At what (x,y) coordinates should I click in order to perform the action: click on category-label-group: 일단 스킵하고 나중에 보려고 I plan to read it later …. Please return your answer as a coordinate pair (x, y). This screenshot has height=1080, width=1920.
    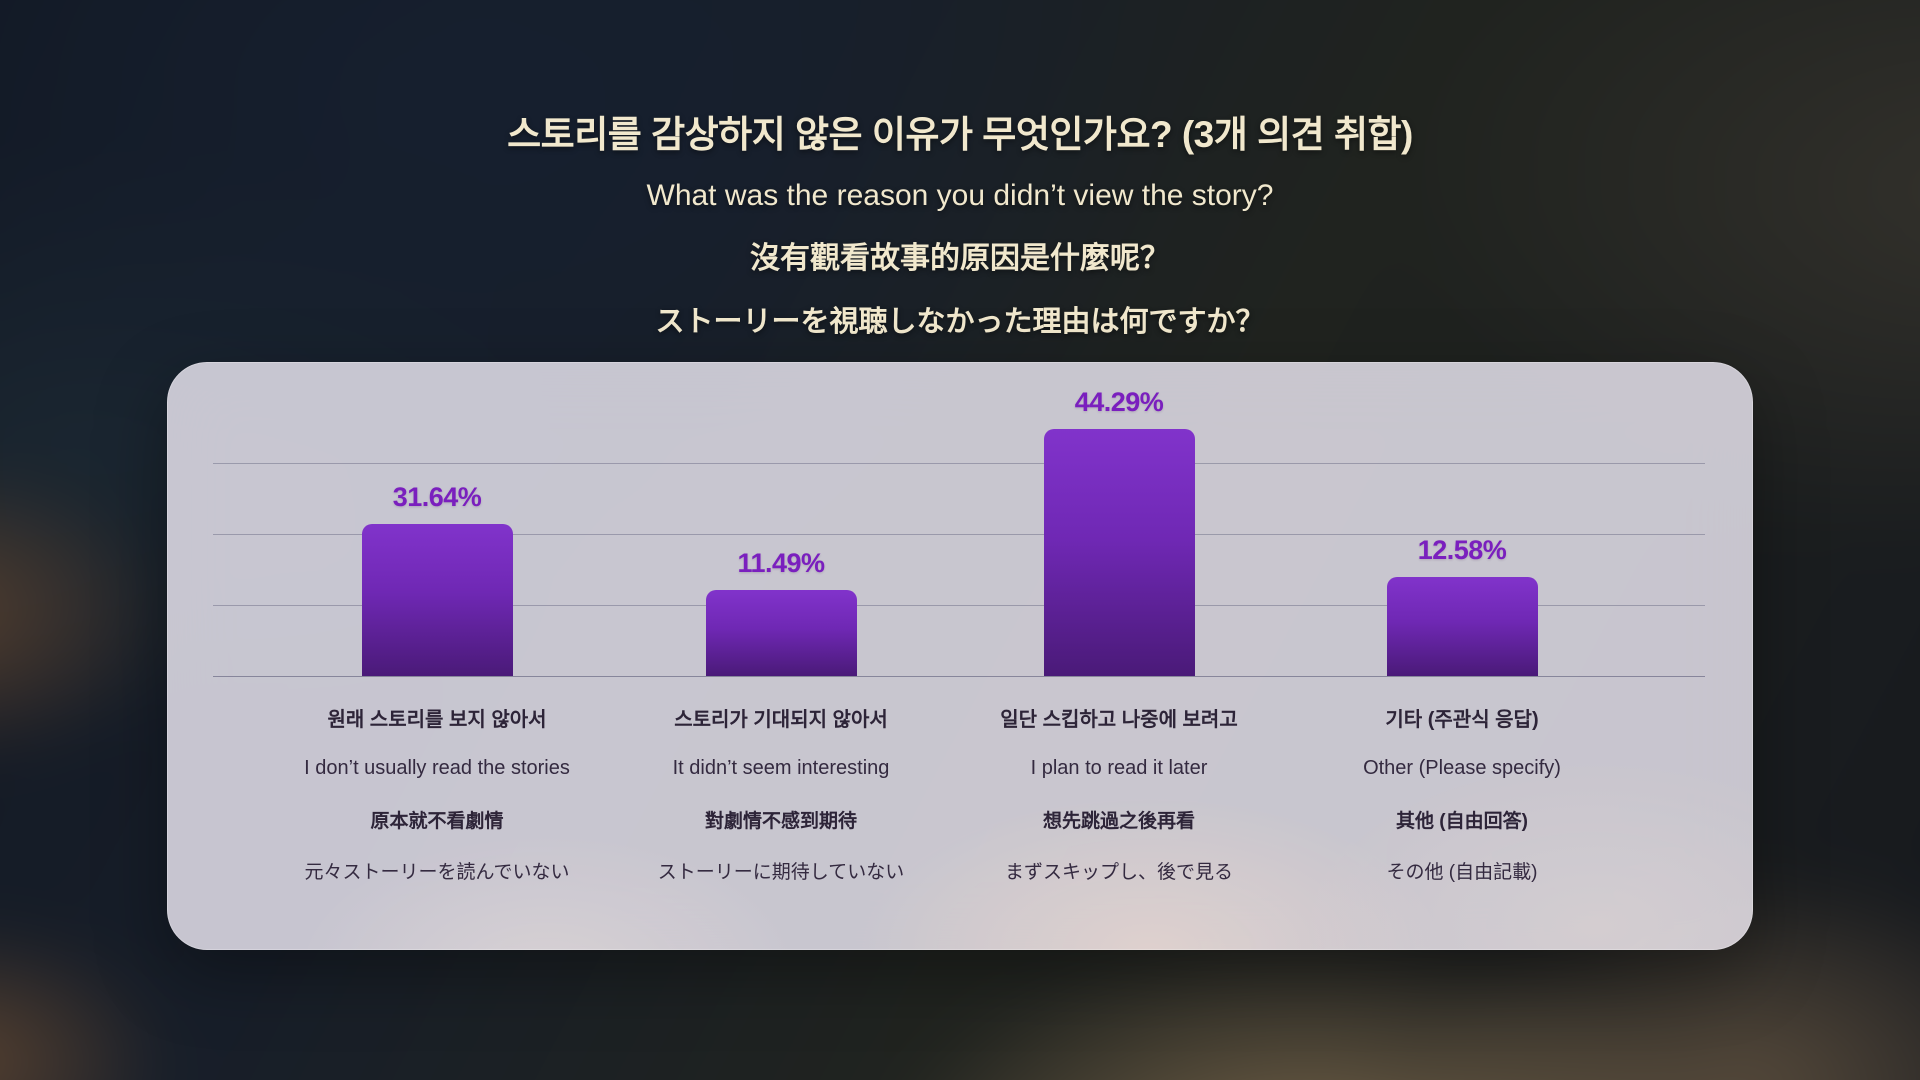
    Looking at the image, I should click on (1119, 794).